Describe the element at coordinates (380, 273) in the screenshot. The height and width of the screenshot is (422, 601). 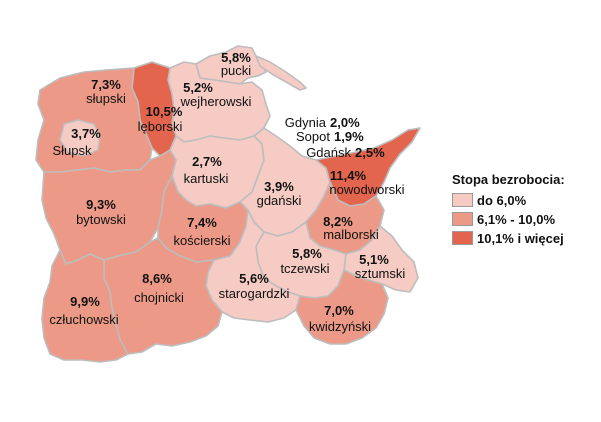
I see `label-name-sztumski: sztumski` at that location.